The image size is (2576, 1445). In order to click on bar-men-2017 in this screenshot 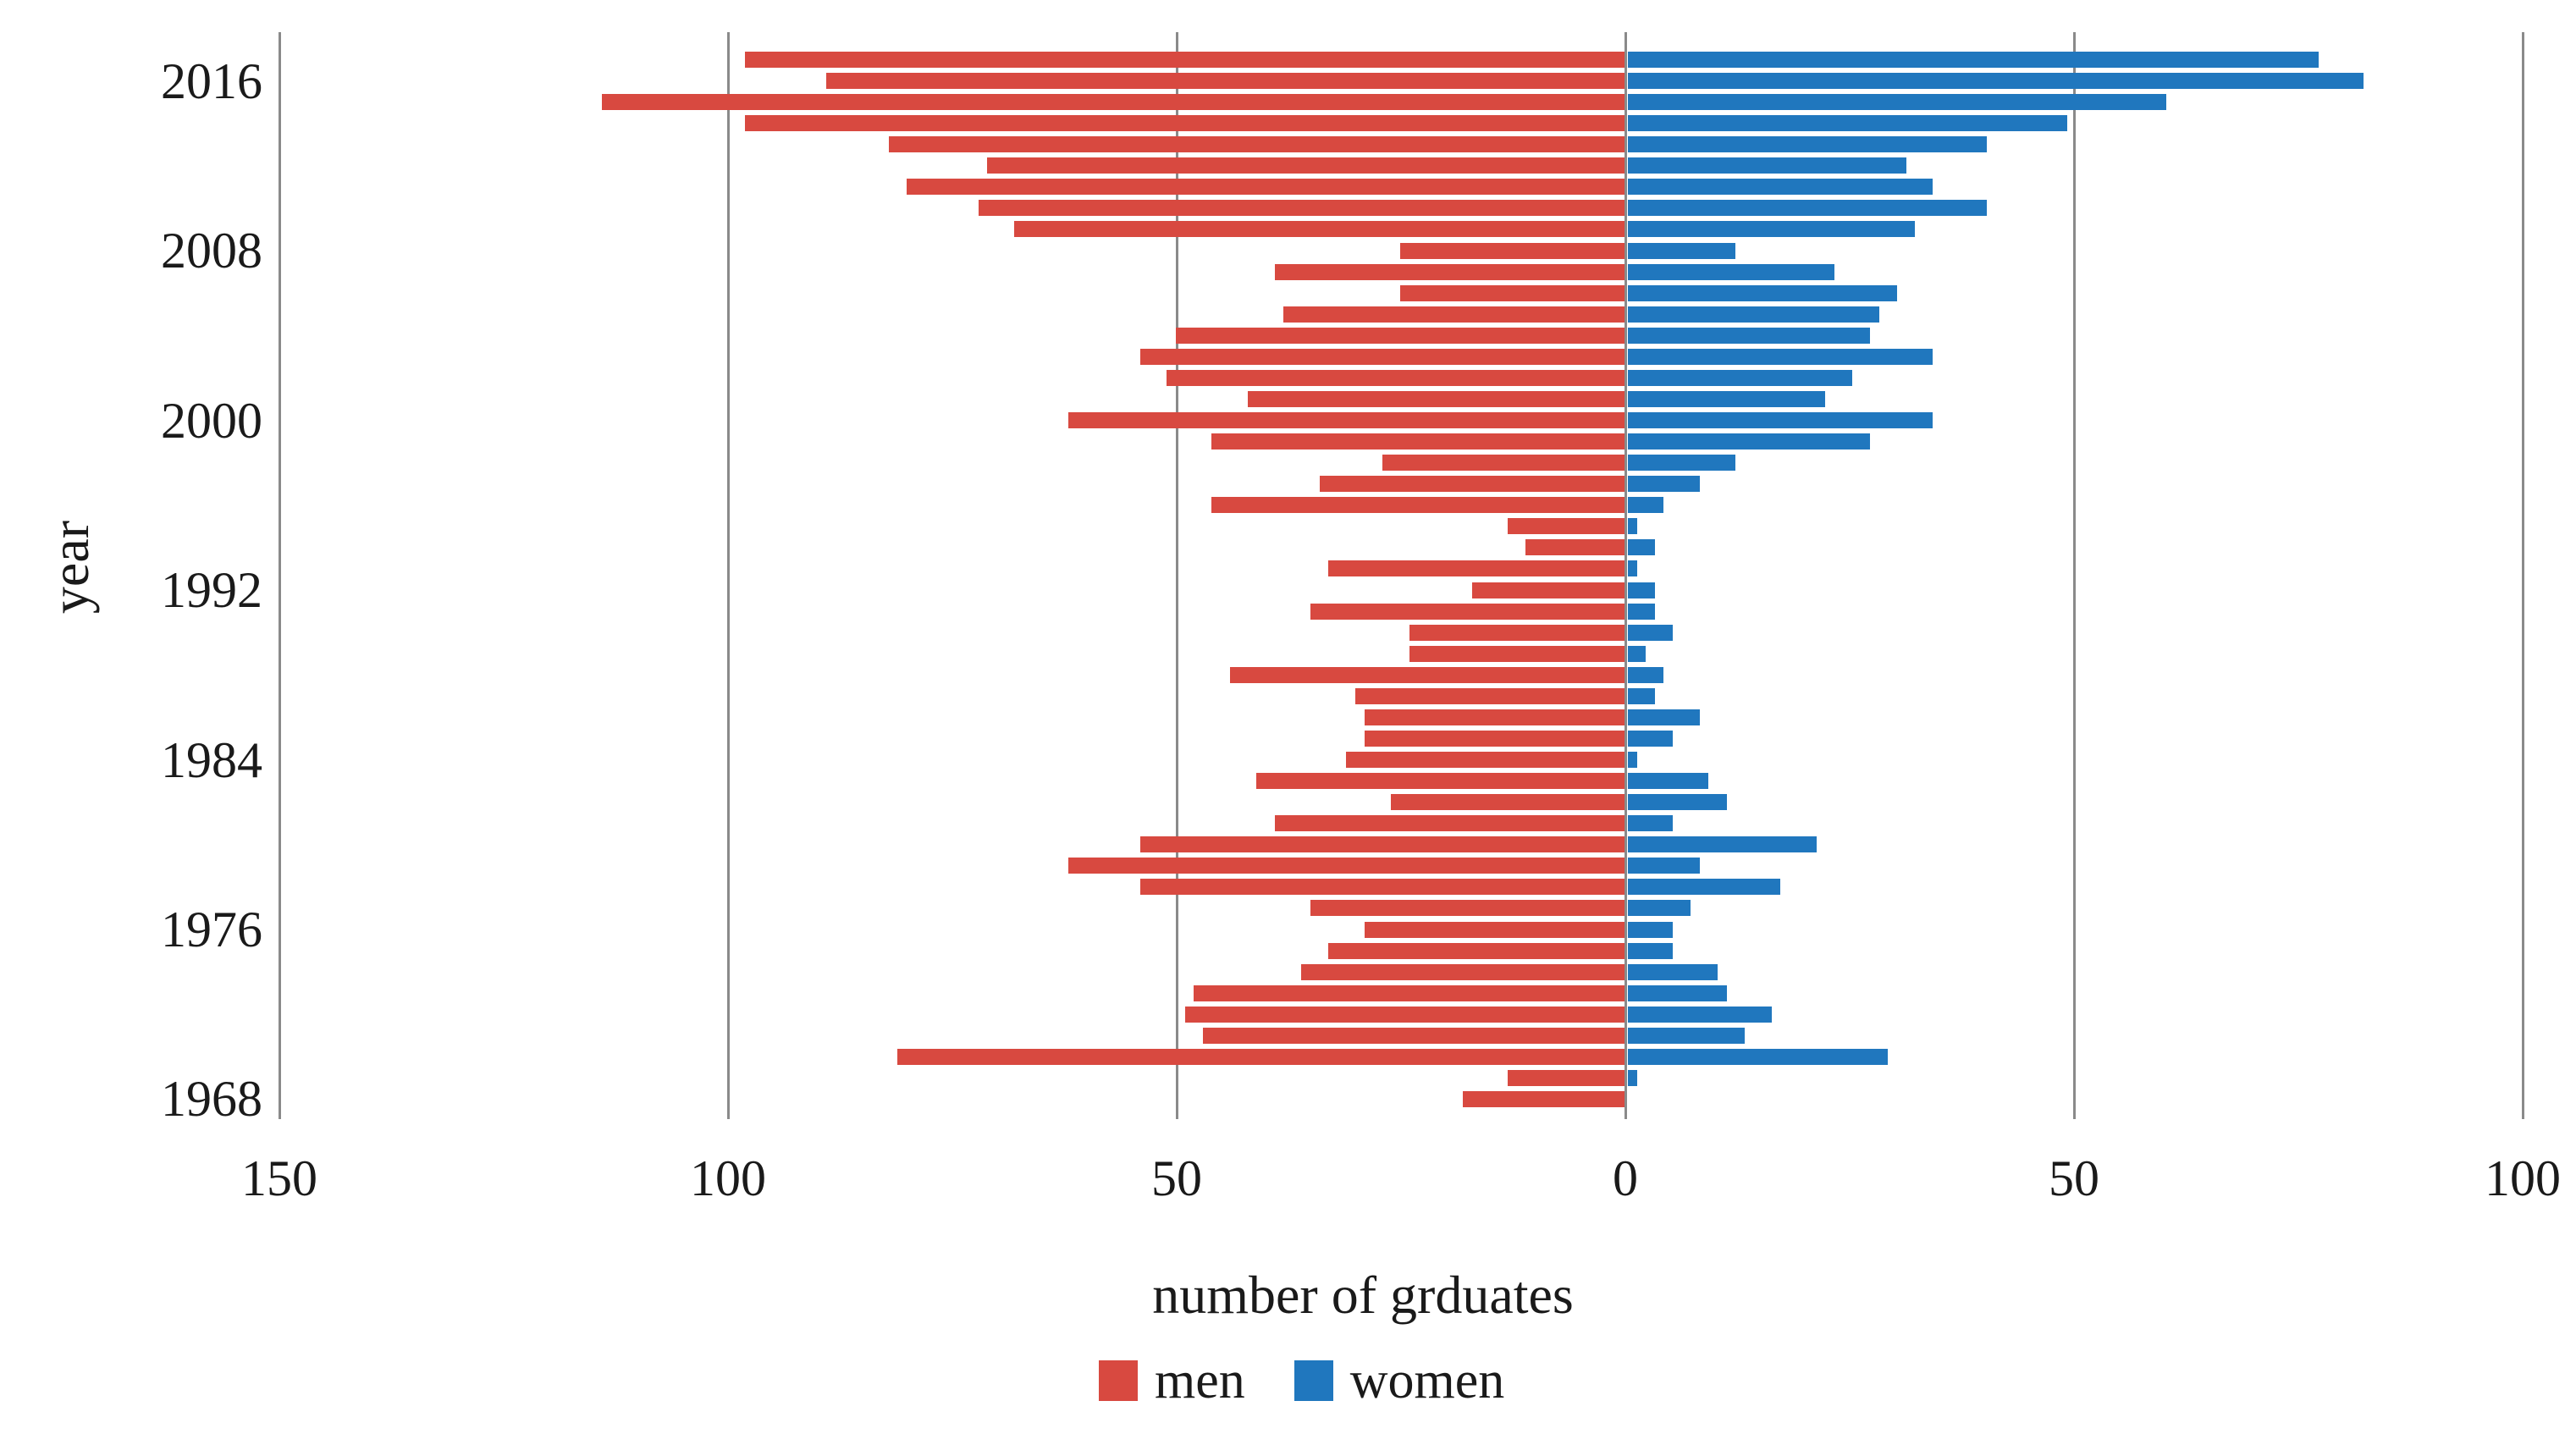, I will do `click(1185, 60)`.